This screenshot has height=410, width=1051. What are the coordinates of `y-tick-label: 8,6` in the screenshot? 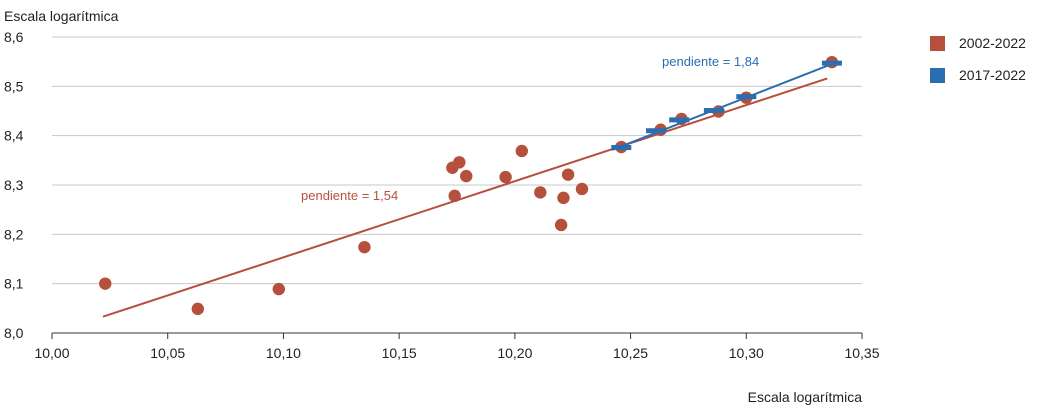 It's located at (14, 37).